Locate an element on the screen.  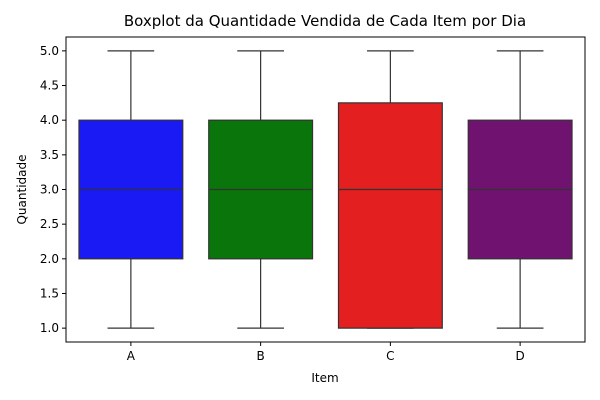
box-C is located at coordinates (390, 189).